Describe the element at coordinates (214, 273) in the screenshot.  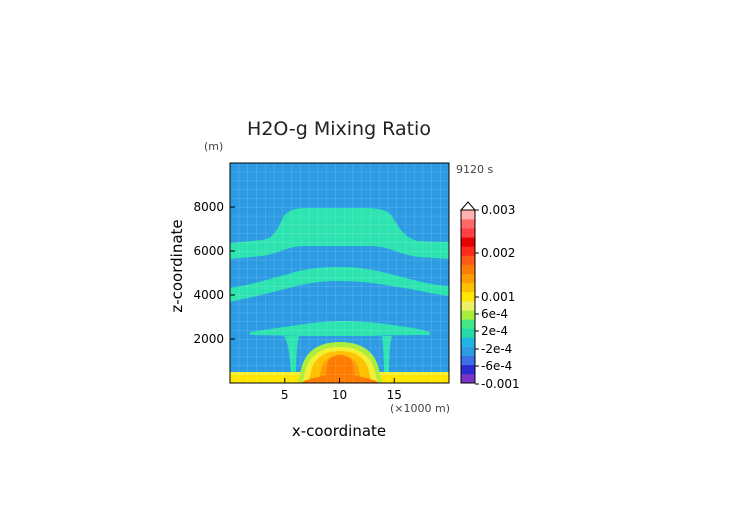
I see `y-axis: 2000 4000 6000 8000` at that location.